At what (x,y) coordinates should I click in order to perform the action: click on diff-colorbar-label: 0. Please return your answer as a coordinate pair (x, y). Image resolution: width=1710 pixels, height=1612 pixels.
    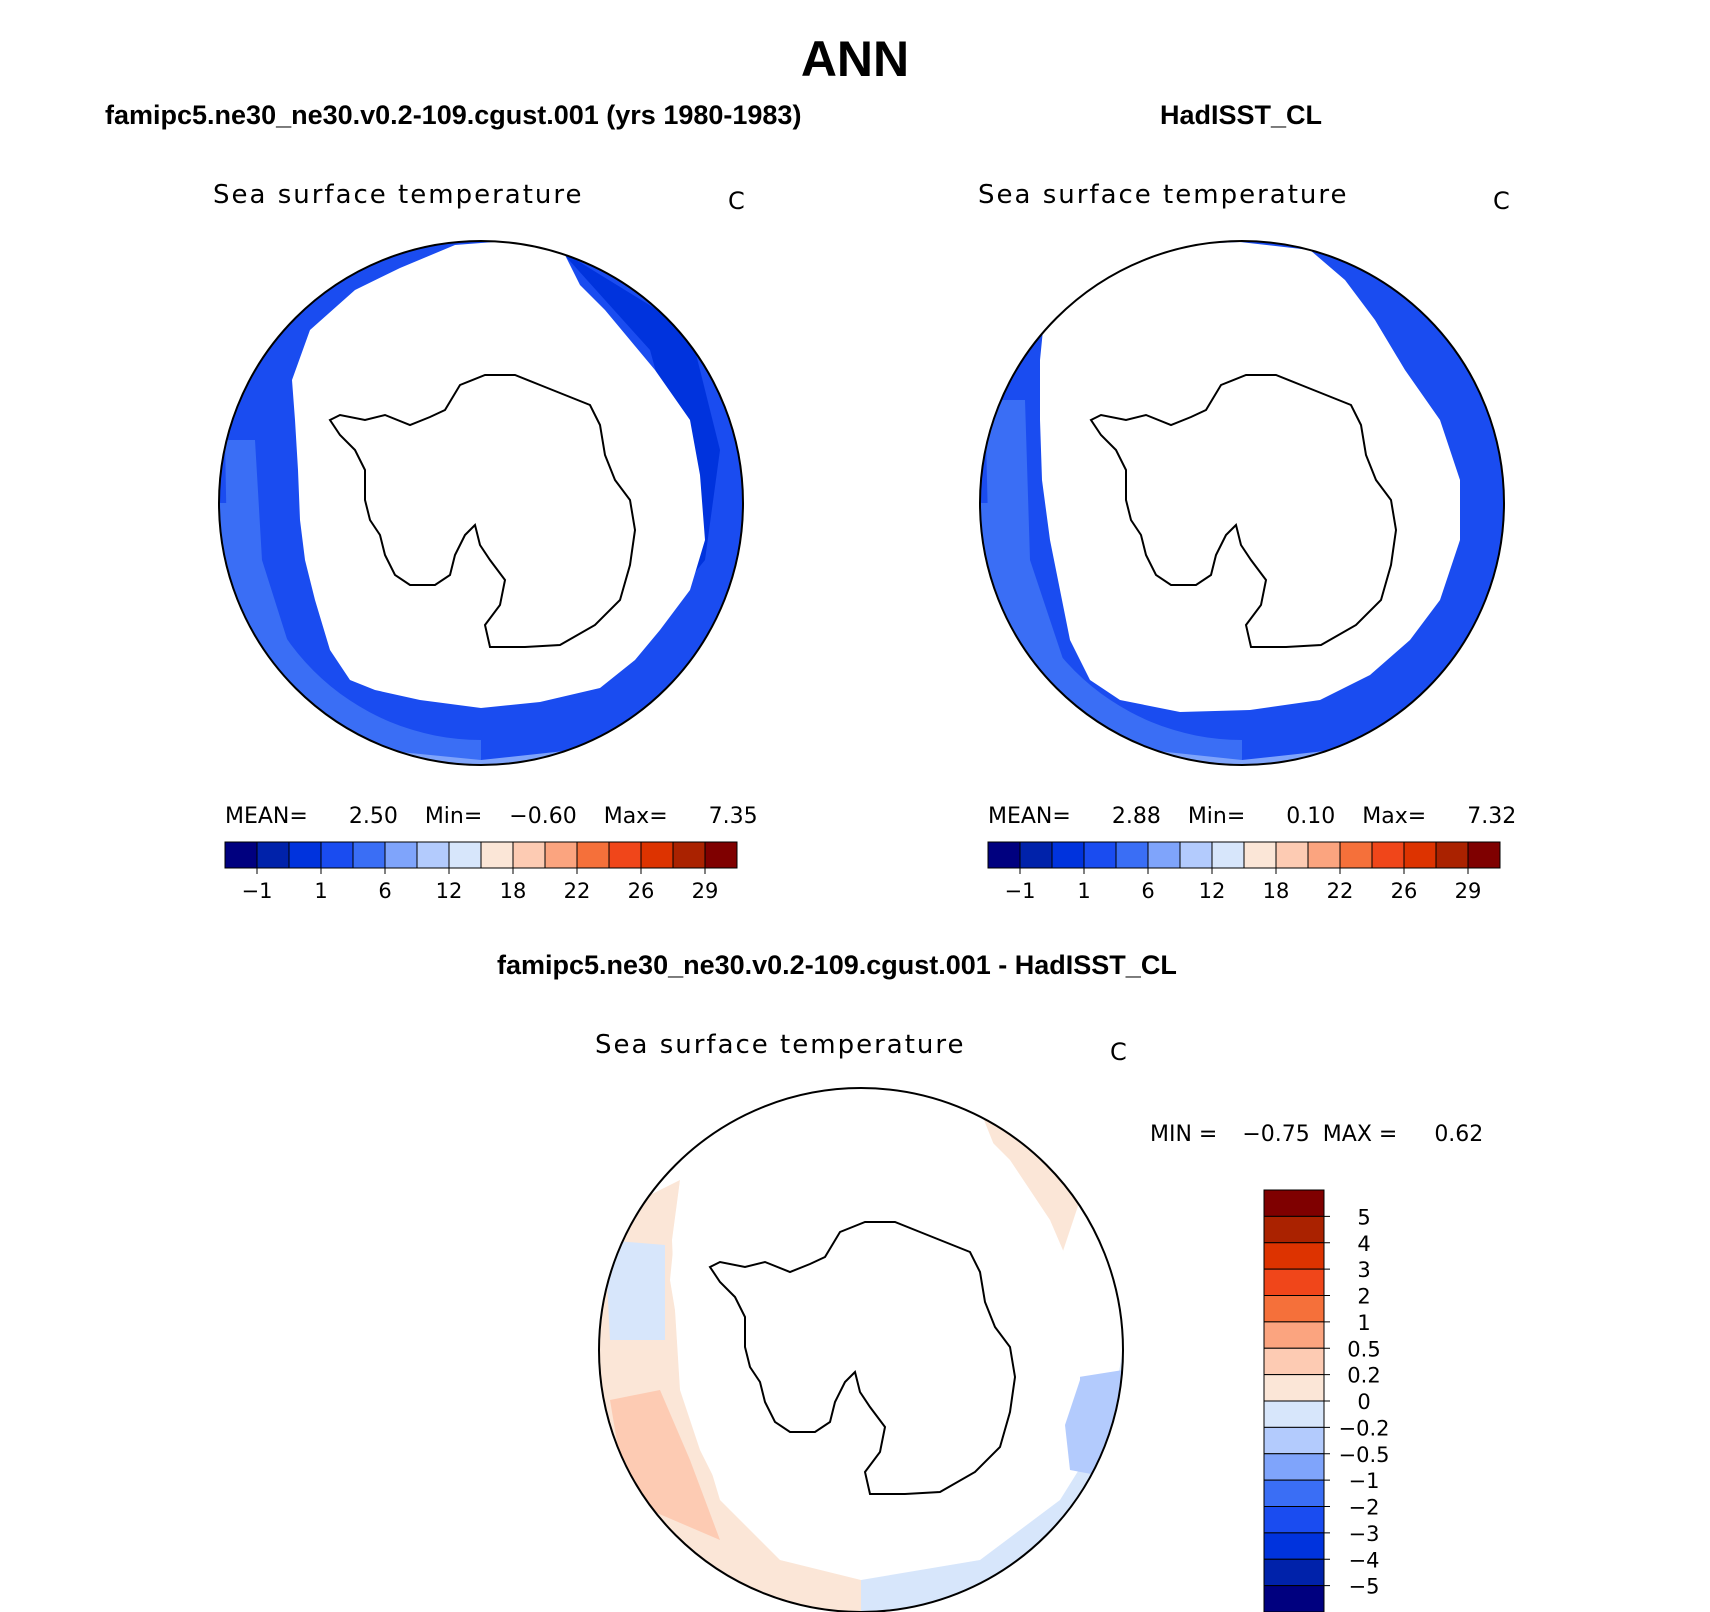
    Looking at the image, I should click on (1363, 1402).